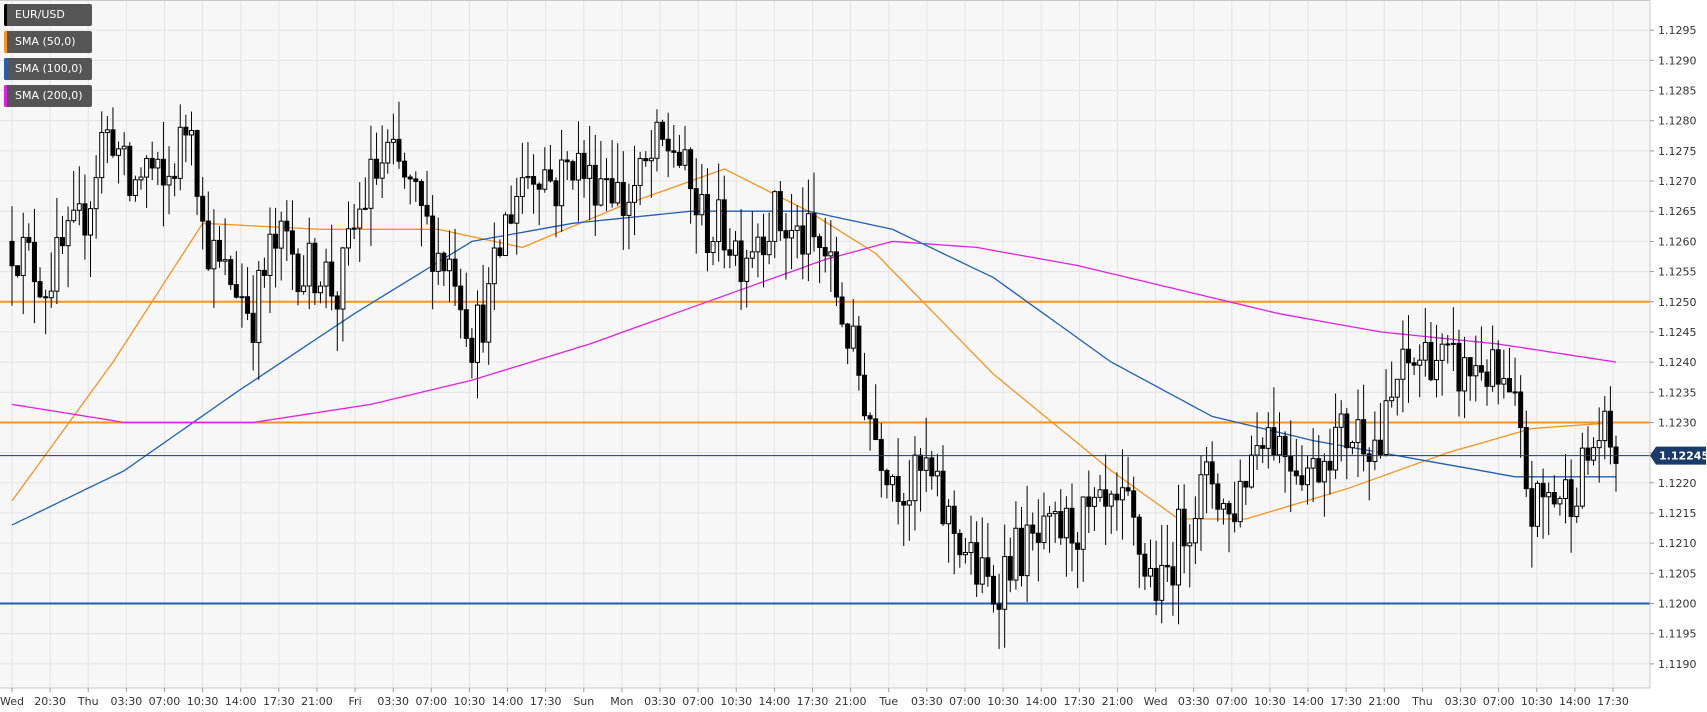 The height and width of the screenshot is (712, 1707). I want to click on x-tick-label: 10:30, so click(736, 701).